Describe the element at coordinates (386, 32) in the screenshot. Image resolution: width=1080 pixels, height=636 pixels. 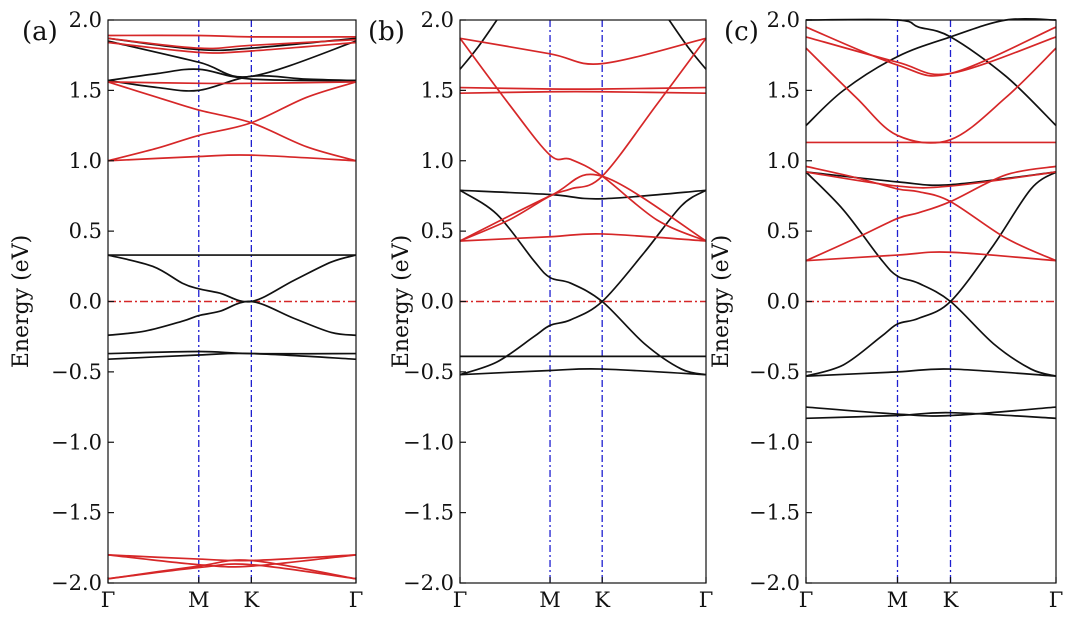
I see `panel-label: (b)` at that location.